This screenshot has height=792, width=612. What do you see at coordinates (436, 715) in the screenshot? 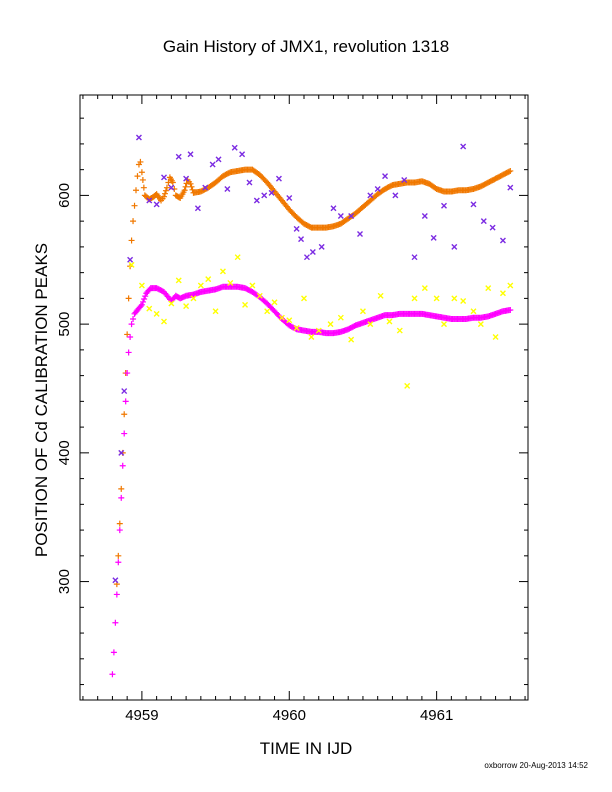
I see `x-tick-label: 4961` at bounding box center [436, 715].